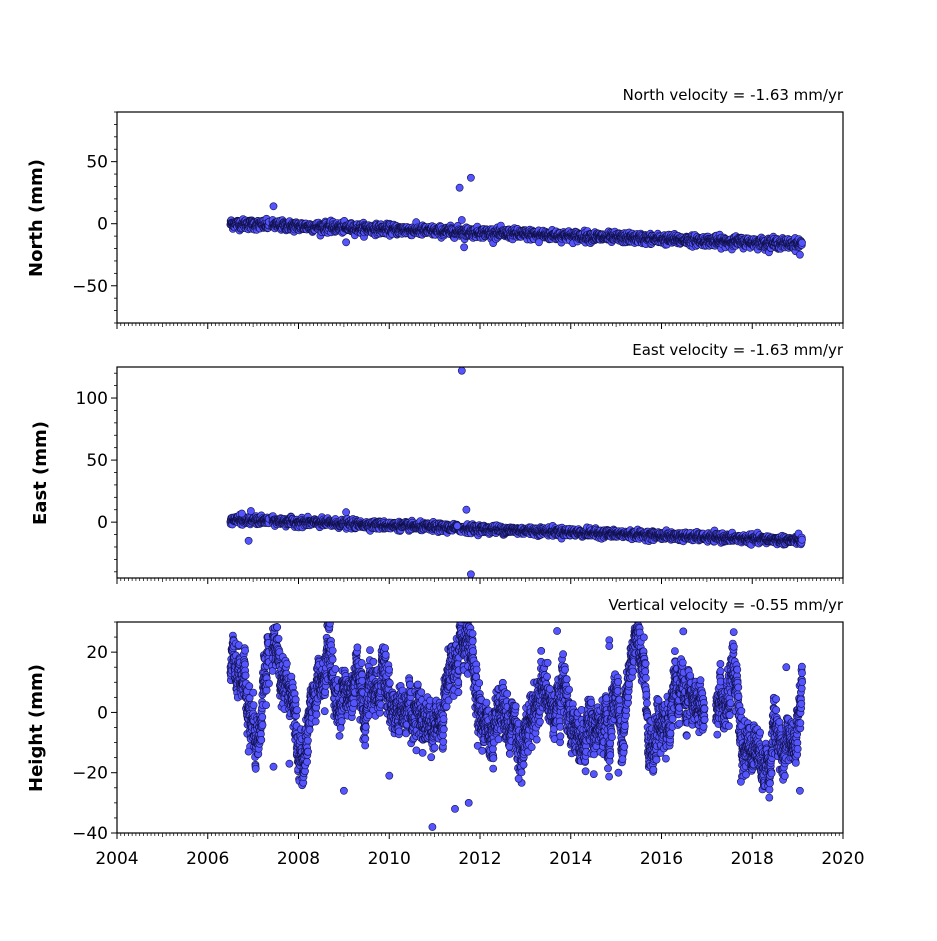 Image resolution: width=937 pixels, height=941 pixels. I want to click on north-points, so click(516, 216).